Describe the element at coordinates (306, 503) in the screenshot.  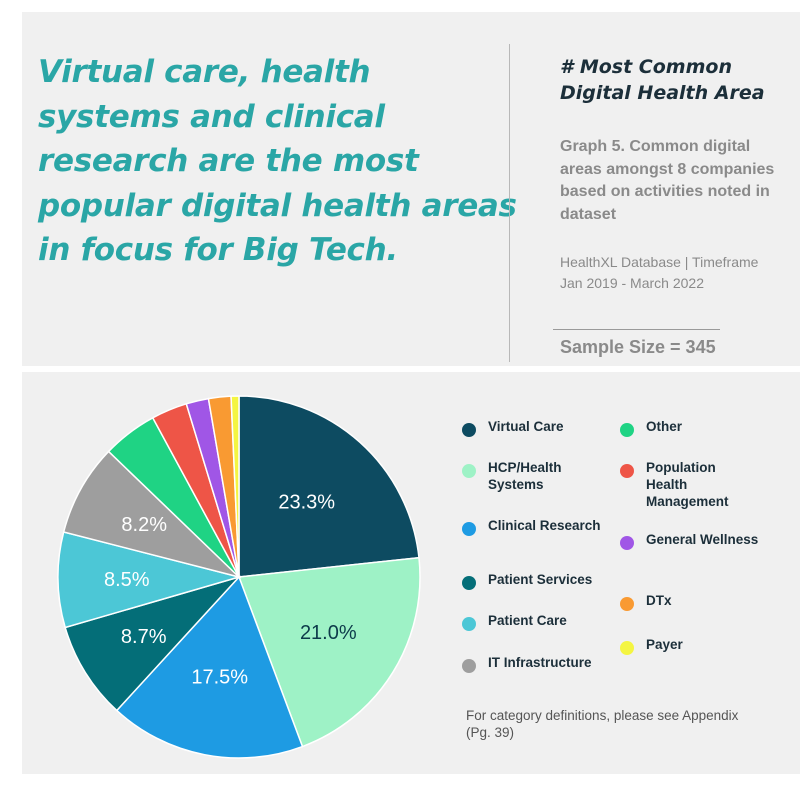
I see `slice-label: 23.3%` at that location.